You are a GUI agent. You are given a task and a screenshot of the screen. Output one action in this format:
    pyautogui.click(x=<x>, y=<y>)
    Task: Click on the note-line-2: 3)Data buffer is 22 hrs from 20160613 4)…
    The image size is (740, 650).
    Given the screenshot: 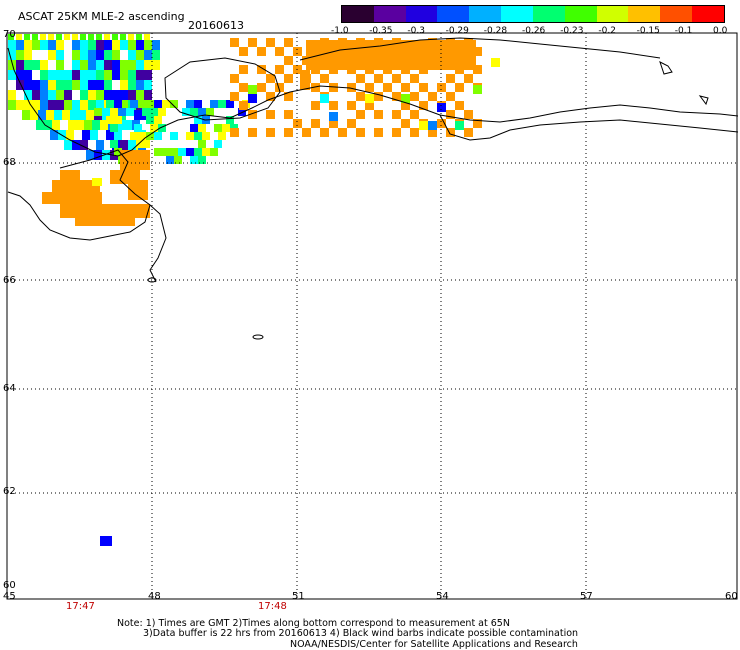 What is the action you would take?
    pyautogui.click(x=361, y=633)
    